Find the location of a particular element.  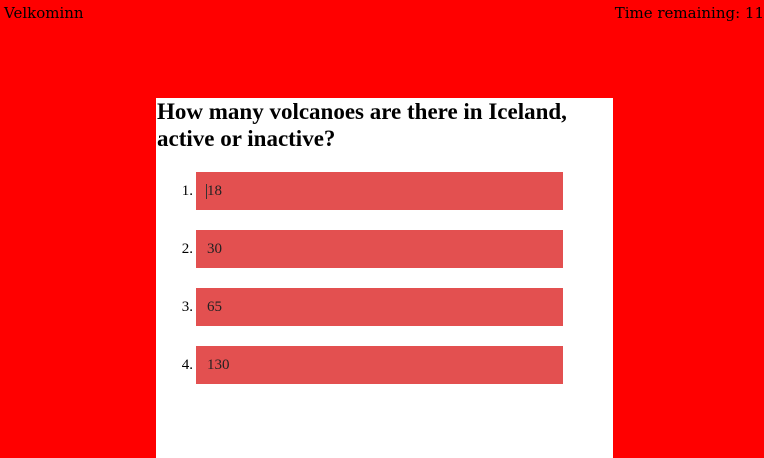

answer-button-4: 130 is located at coordinates (379, 365).